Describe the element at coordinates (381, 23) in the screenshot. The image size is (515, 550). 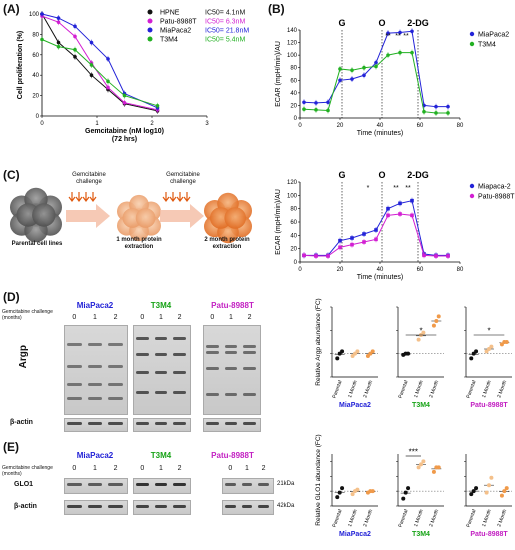
I see `injection-label-o: O` at that location.